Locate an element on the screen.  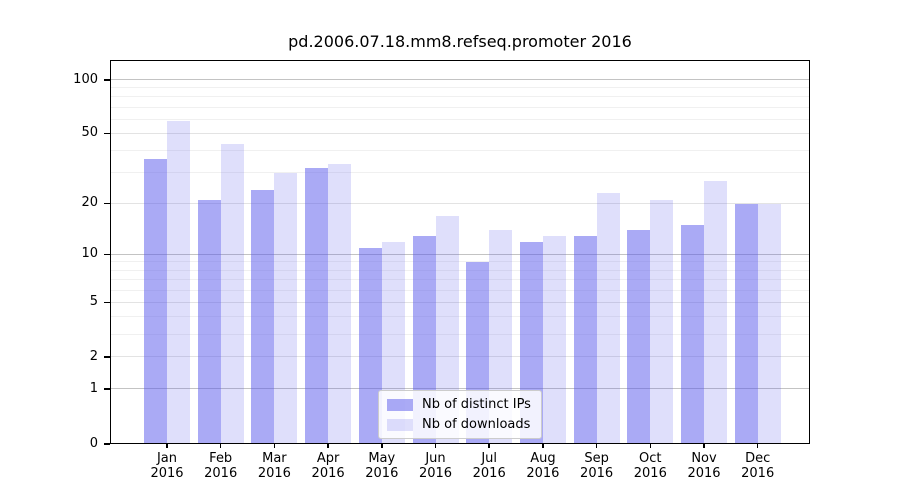
bar-distinct-ips-mar-2016 is located at coordinates (263, 317).